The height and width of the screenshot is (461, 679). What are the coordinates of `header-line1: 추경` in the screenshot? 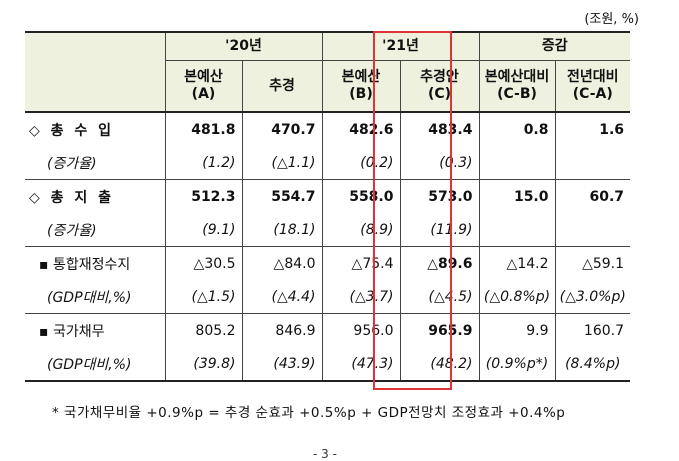 It's located at (282, 85).